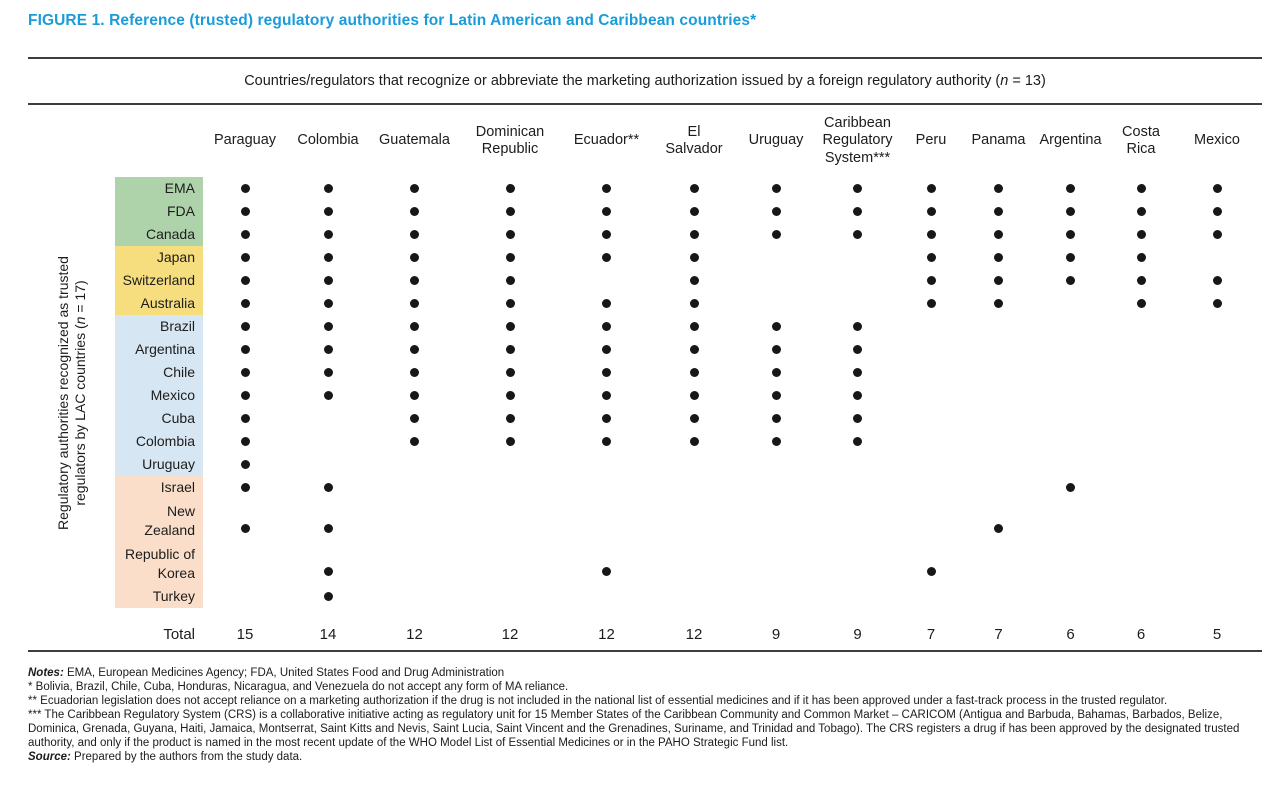 This screenshot has width=1280, height=788. I want to click on row-label: Switzerland, so click(159, 280).